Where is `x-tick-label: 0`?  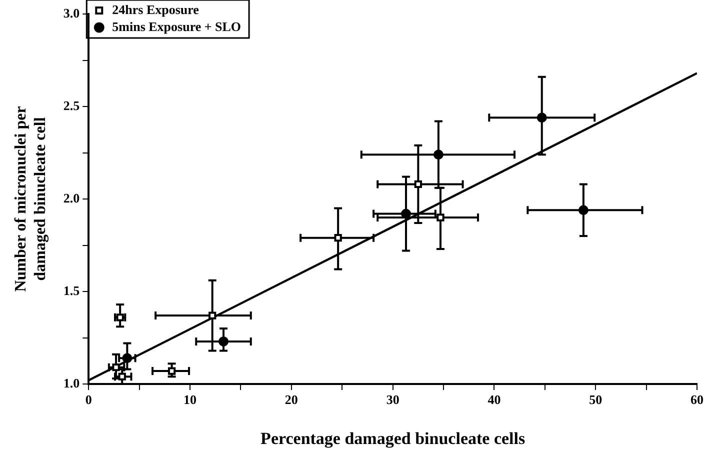
x-tick-label: 0 is located at coordinates (88, 400).